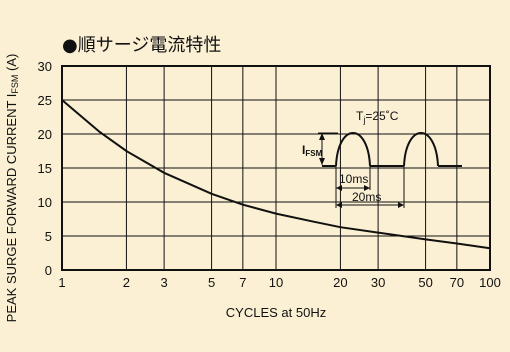 The height and width of the screenshot is (352, 510). Describe the element at coordinates (490, 282) in the screenshot. I see `x-tick-label: 100` at that location.